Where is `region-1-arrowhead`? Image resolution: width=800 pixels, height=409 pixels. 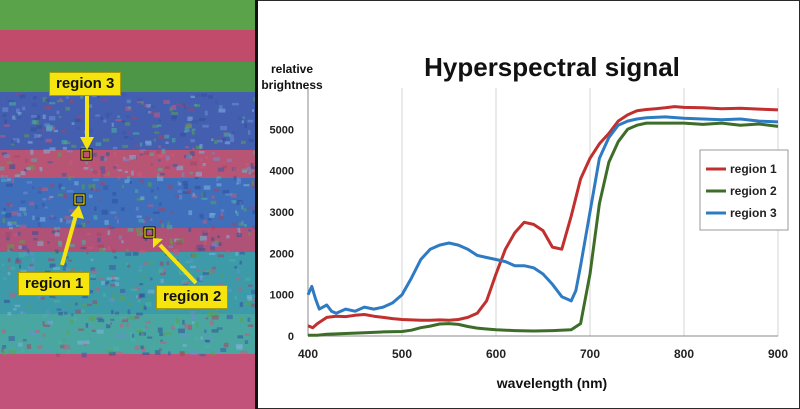
region-1-arrowhead is located at coordinates (77, 212).